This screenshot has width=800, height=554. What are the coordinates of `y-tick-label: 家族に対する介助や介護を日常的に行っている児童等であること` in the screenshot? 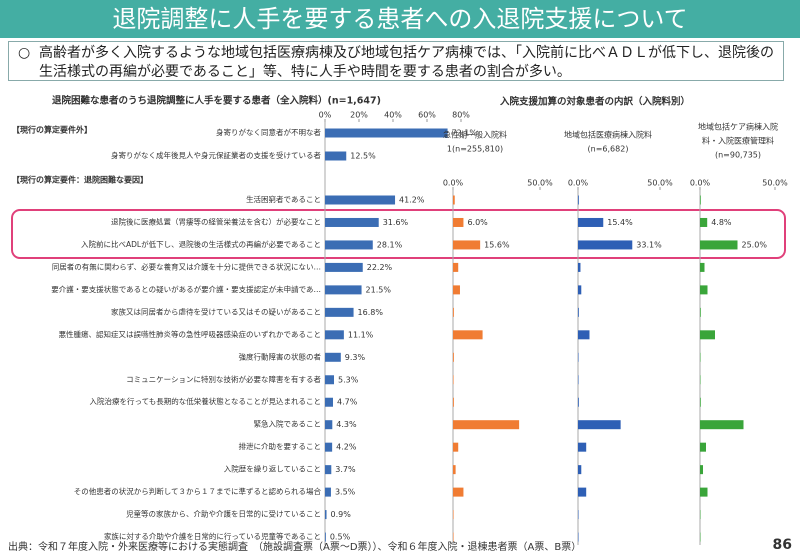 It's located at (212, 536).